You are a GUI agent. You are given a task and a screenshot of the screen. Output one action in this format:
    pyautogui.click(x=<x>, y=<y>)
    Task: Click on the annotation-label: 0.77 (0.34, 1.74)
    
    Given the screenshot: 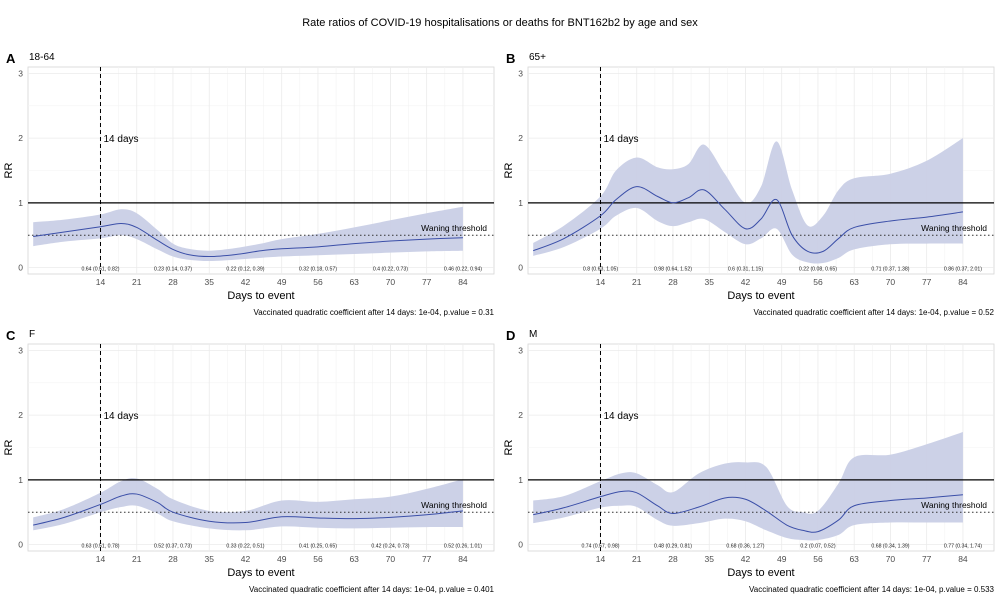 What is the action you would take?
    pyautogui.click(x=963, y=547)
    